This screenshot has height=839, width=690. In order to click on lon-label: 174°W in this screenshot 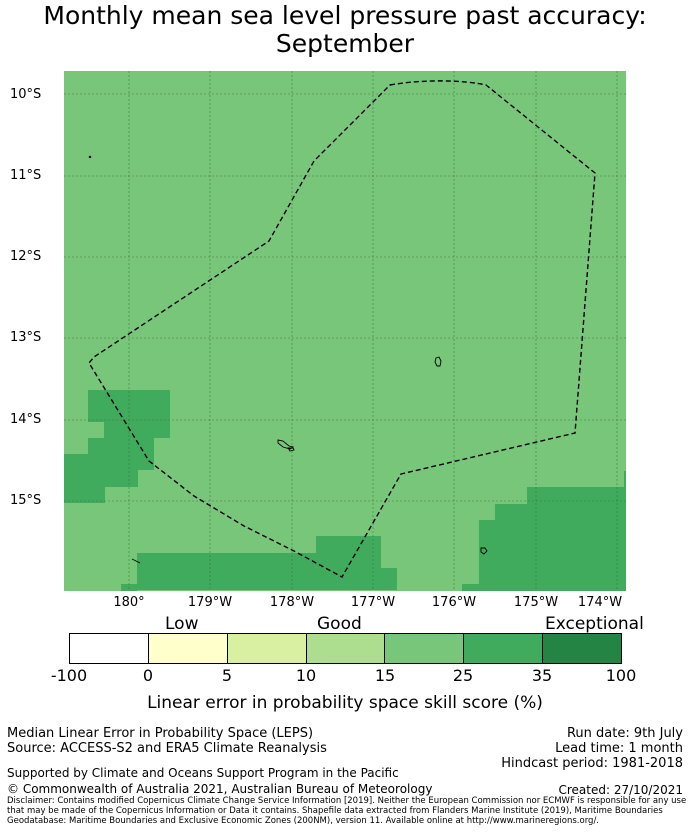, I will do `click(600, 602)`.